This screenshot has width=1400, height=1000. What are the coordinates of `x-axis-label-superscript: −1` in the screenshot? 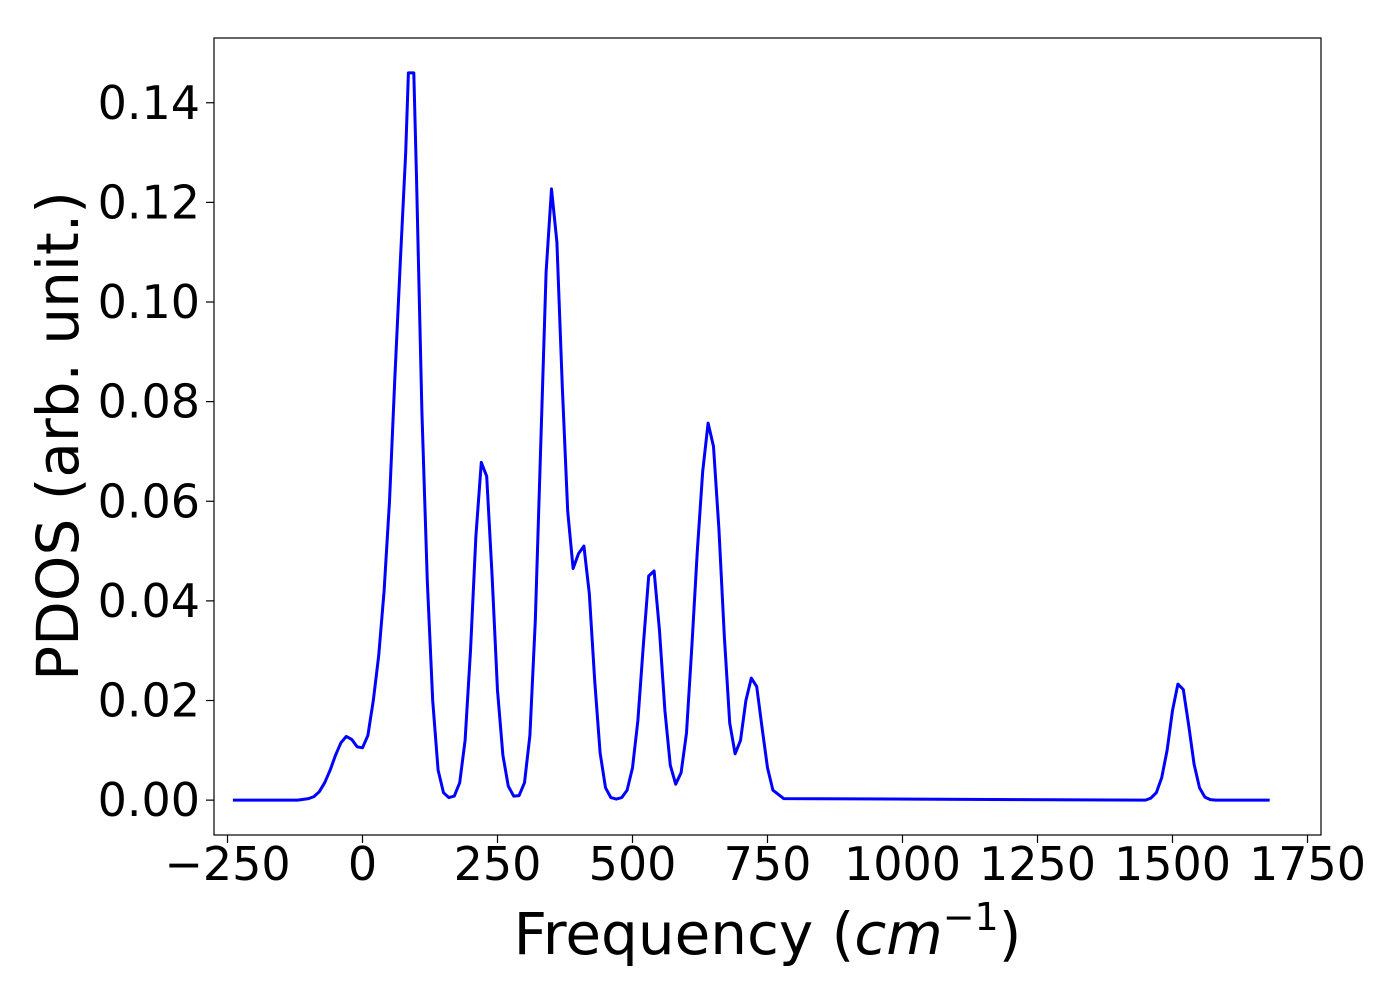 It's located at (971, 917).